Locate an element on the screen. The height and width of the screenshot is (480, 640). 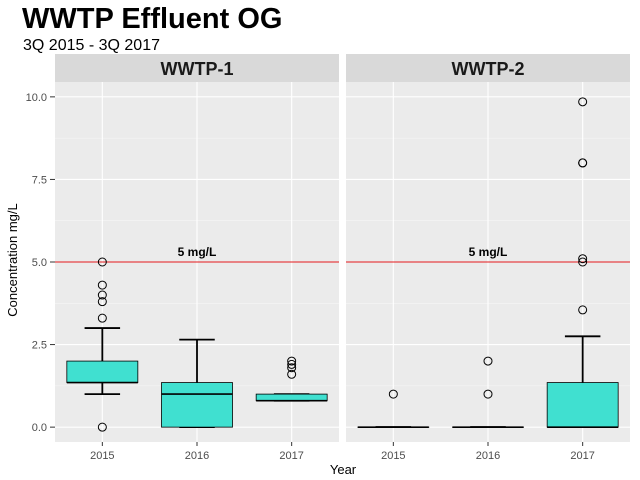
y-tick-label: 7.5 is located at coordinates (39, 180).